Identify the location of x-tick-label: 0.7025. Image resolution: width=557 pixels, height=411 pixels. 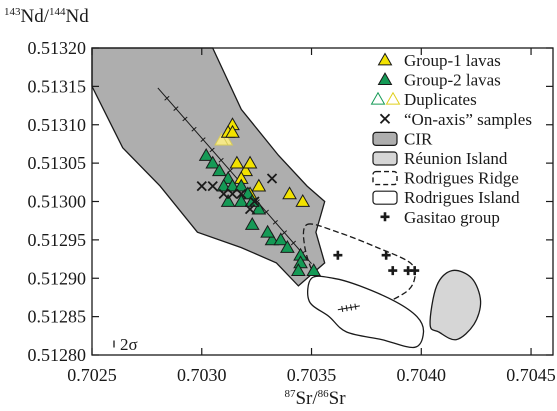
(92, 375).